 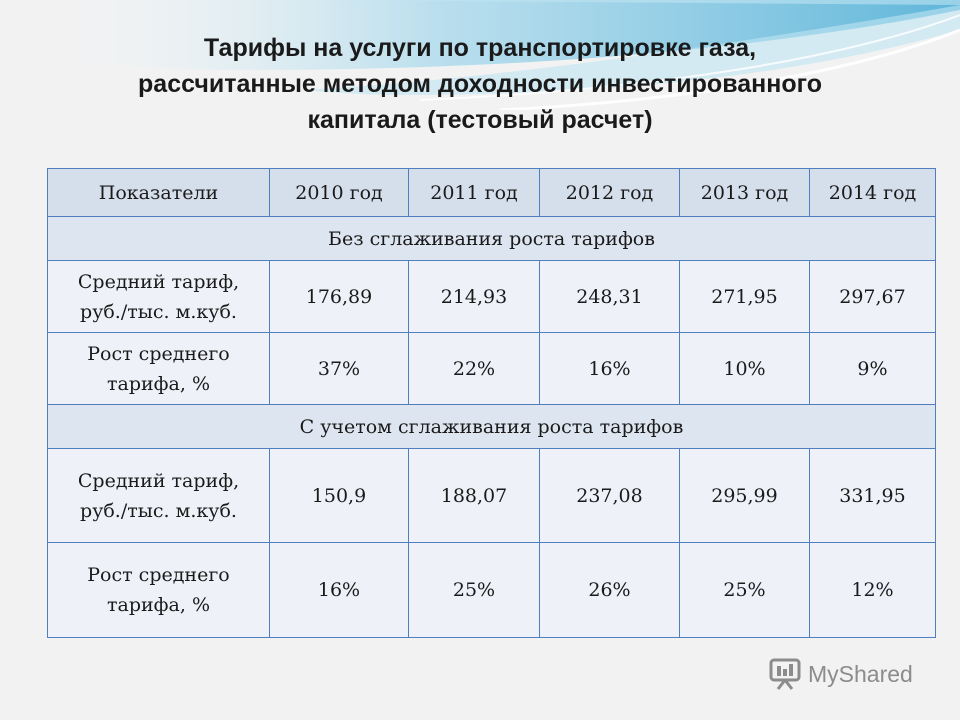 I want to click on table-cell: 37%, so click(x=339, y=368).